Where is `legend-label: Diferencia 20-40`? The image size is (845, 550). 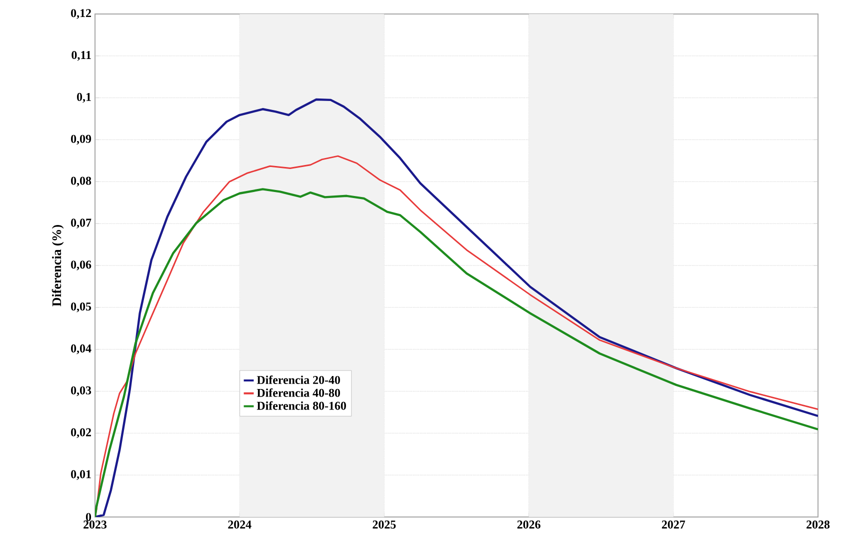 legend-label: Diferencia 20-40 is located at coordinates (298, 379).